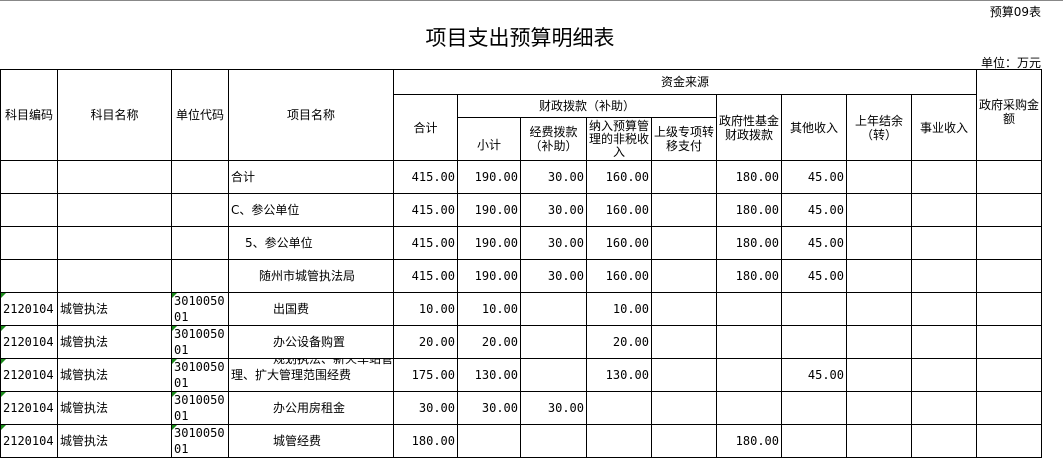 This screenshot has width=1063, height=475. Describe the element at coordinates (311, 243) in the screenshot. I see `project-name-cell: 5、参公单位` at that location.